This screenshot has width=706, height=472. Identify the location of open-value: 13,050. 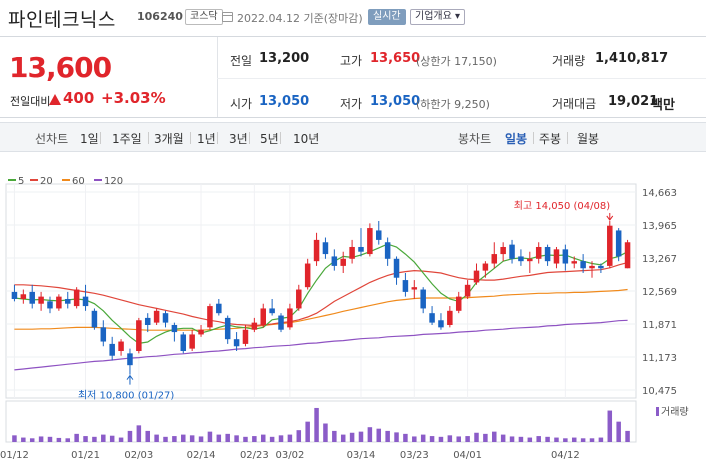
(284, 101).